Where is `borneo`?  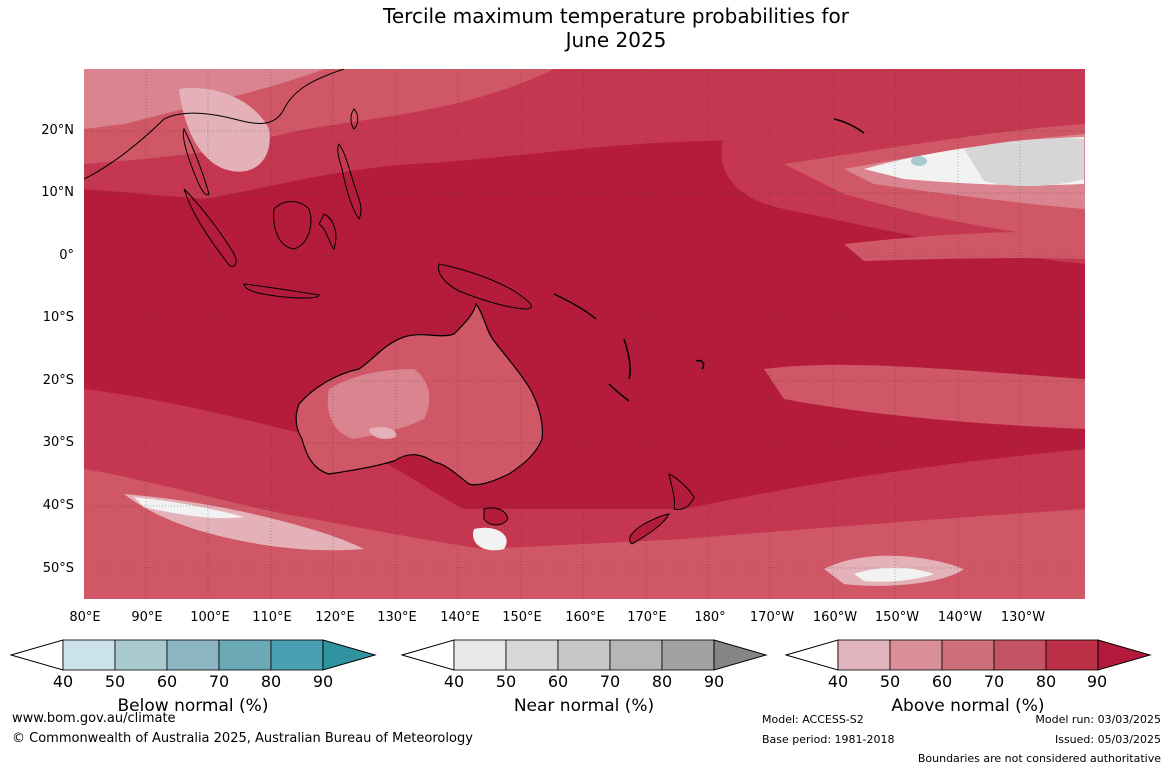 borneo is located at coordinates (292, 225).